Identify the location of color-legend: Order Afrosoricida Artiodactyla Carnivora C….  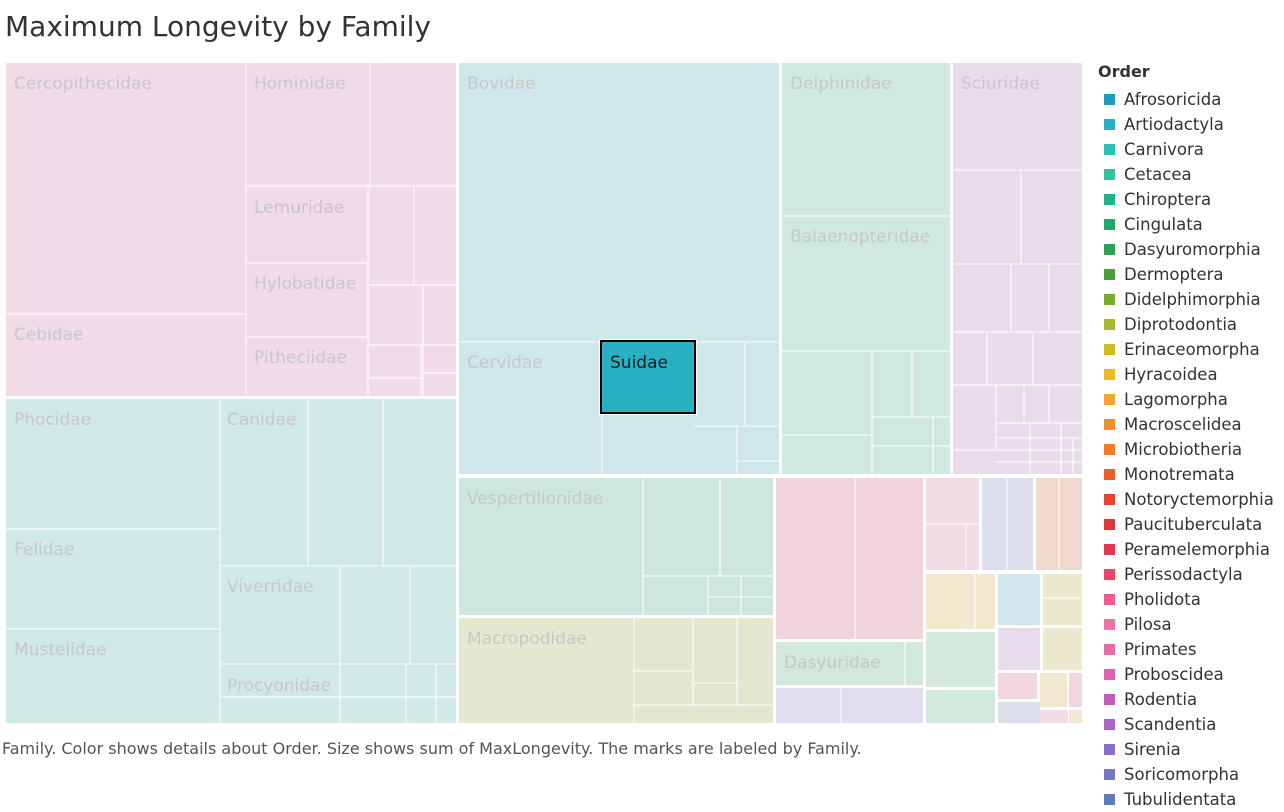
(1186, 437).